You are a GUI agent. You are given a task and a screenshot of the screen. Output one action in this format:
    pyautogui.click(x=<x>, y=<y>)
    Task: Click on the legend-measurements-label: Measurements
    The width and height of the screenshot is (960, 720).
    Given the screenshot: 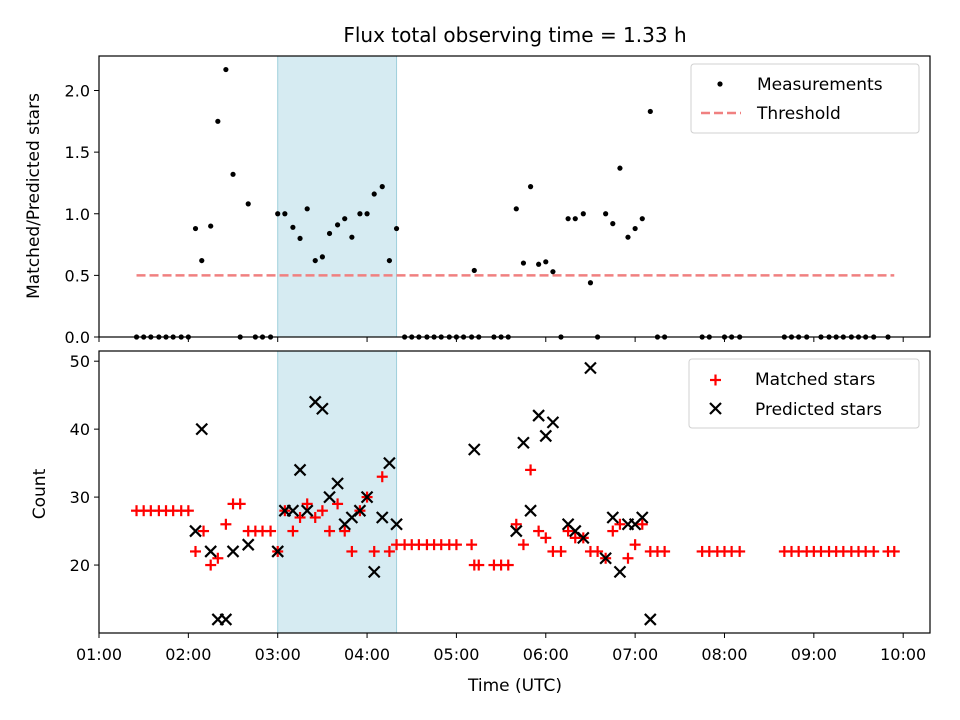 What is the action you would take?
    pyautogui.click(x=820, y=85)
    